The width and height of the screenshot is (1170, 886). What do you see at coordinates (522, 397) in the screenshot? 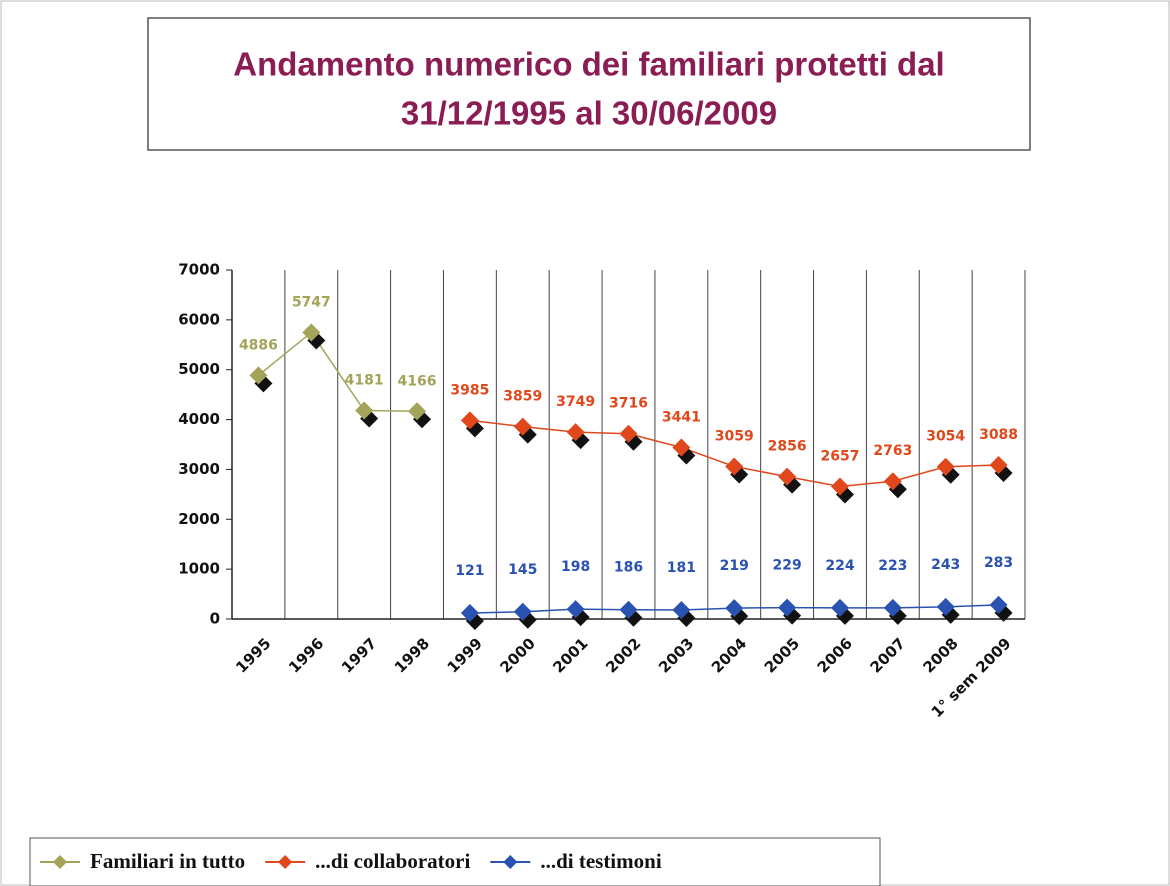
I see `data-label: 3859` at bounding box center [522, 397].